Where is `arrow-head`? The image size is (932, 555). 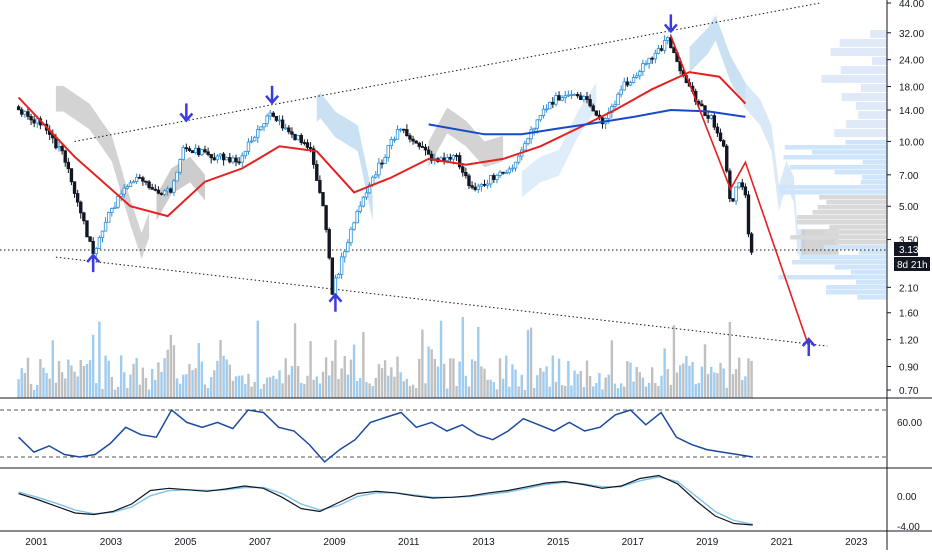
arrow-head is located at coordinates (272, 99).